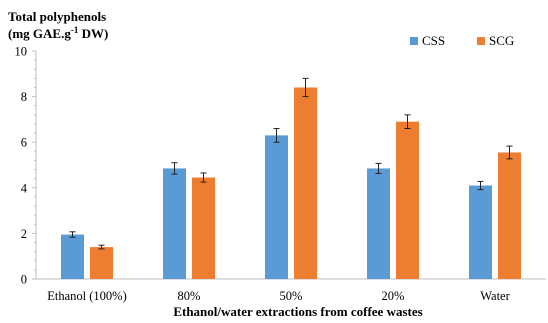 This screenshot has height=323, width=548. What do you see at coordinates (393, 296) in the screenshot?
I see `x-tick-label: 20%` at bounding box center [393, 296].